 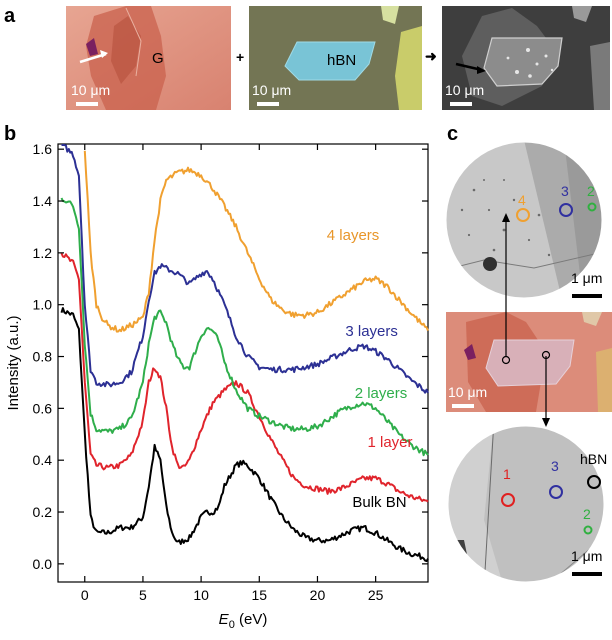 I want to click on y-tick-label: 1.4, so click(x=43, y=201).